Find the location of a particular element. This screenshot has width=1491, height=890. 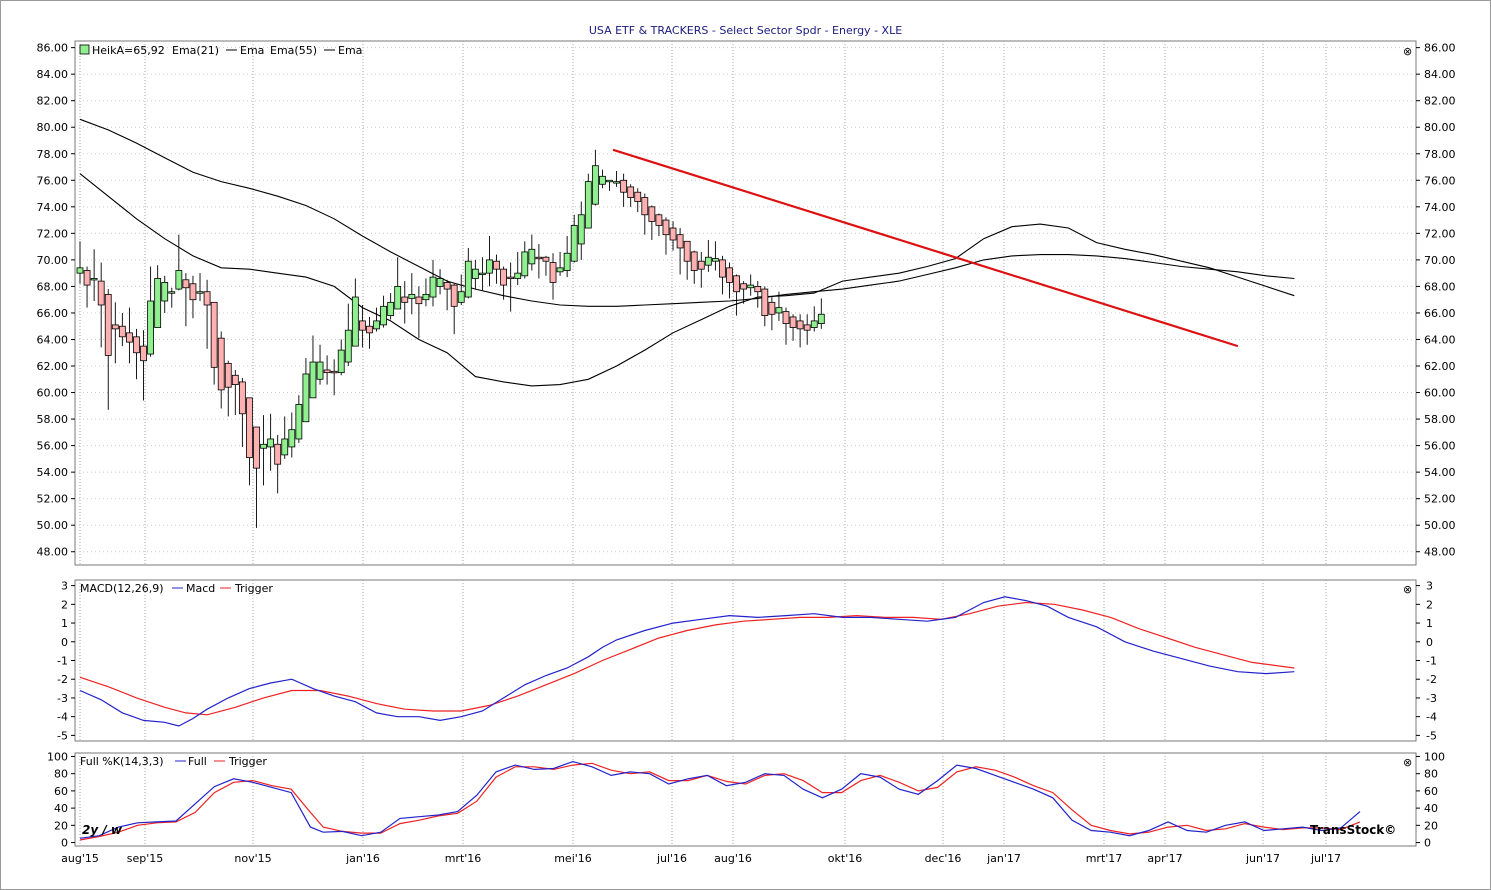

y-tick-label-right: 60 is located at coordinates (1431, 791).